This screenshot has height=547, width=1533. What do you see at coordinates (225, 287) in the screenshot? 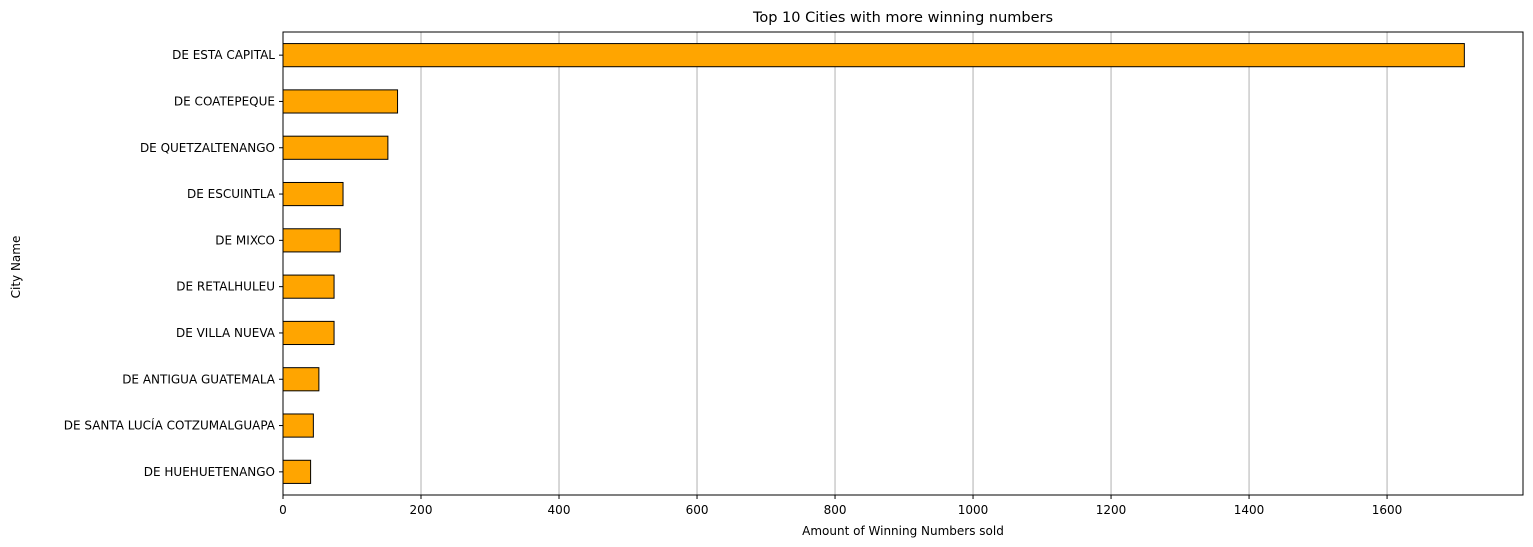
I see `y-tick-label: DE RETALHULEU` at bounding box center [225, 287].